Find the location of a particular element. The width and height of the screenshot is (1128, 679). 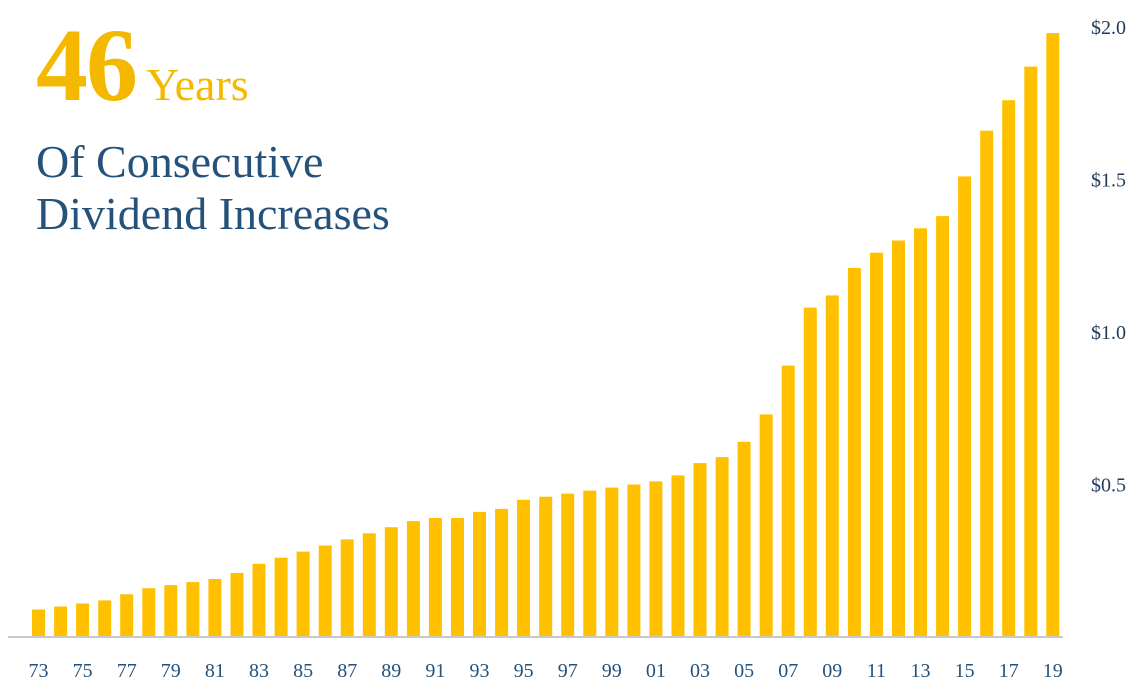

y-tick-labels: $0.5 $1.0 $1.5 $2.0 is located at coordinates (1108, 257).